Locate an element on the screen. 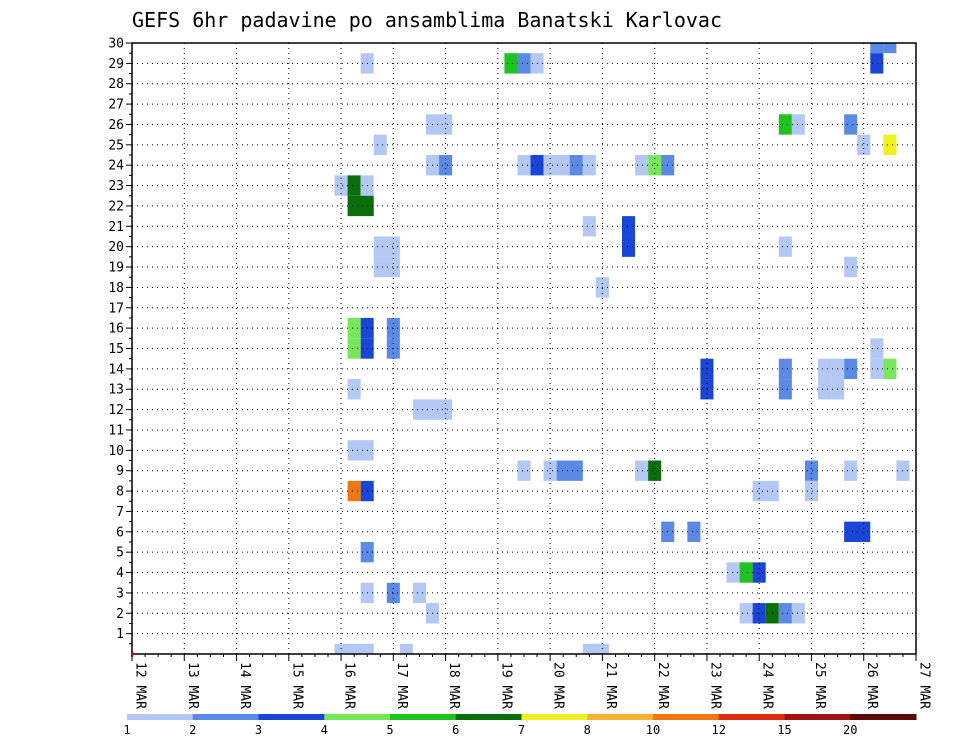 The height and width of the screenshot is (746, 960). legend-label: 6 is located at coordinates (455, 730).